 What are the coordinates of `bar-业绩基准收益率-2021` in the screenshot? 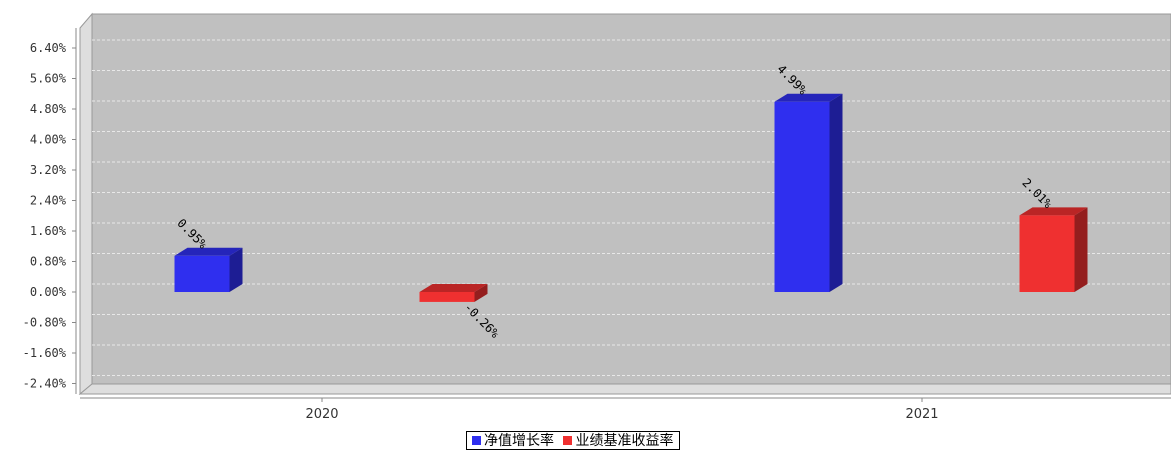 It's located at (1053, 249).